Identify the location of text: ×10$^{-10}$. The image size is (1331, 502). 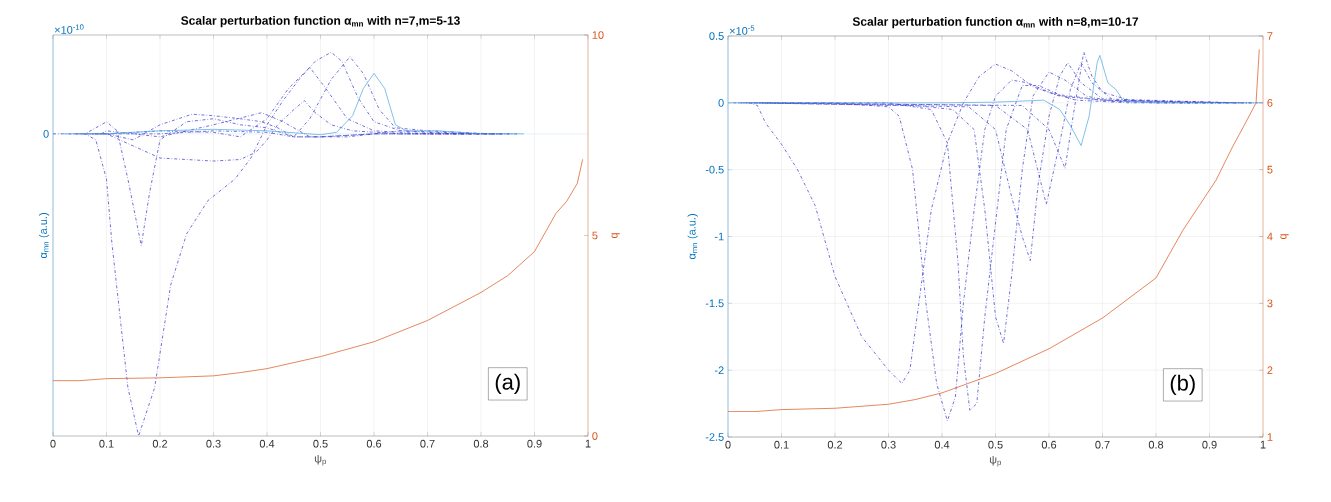
(69, 29).